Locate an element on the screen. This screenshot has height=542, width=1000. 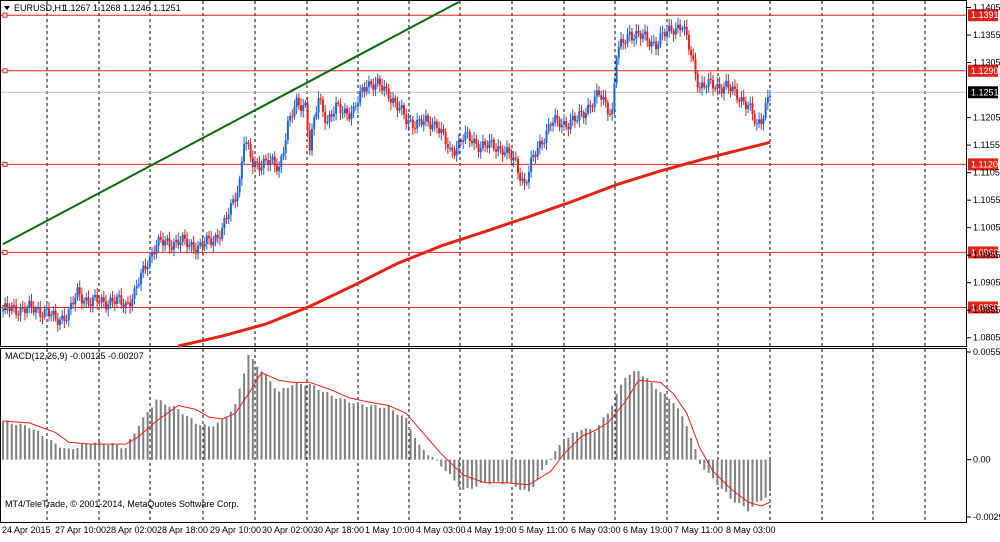
time-tick-label: 4 May 19:00 is located at coordinates (492, 530).